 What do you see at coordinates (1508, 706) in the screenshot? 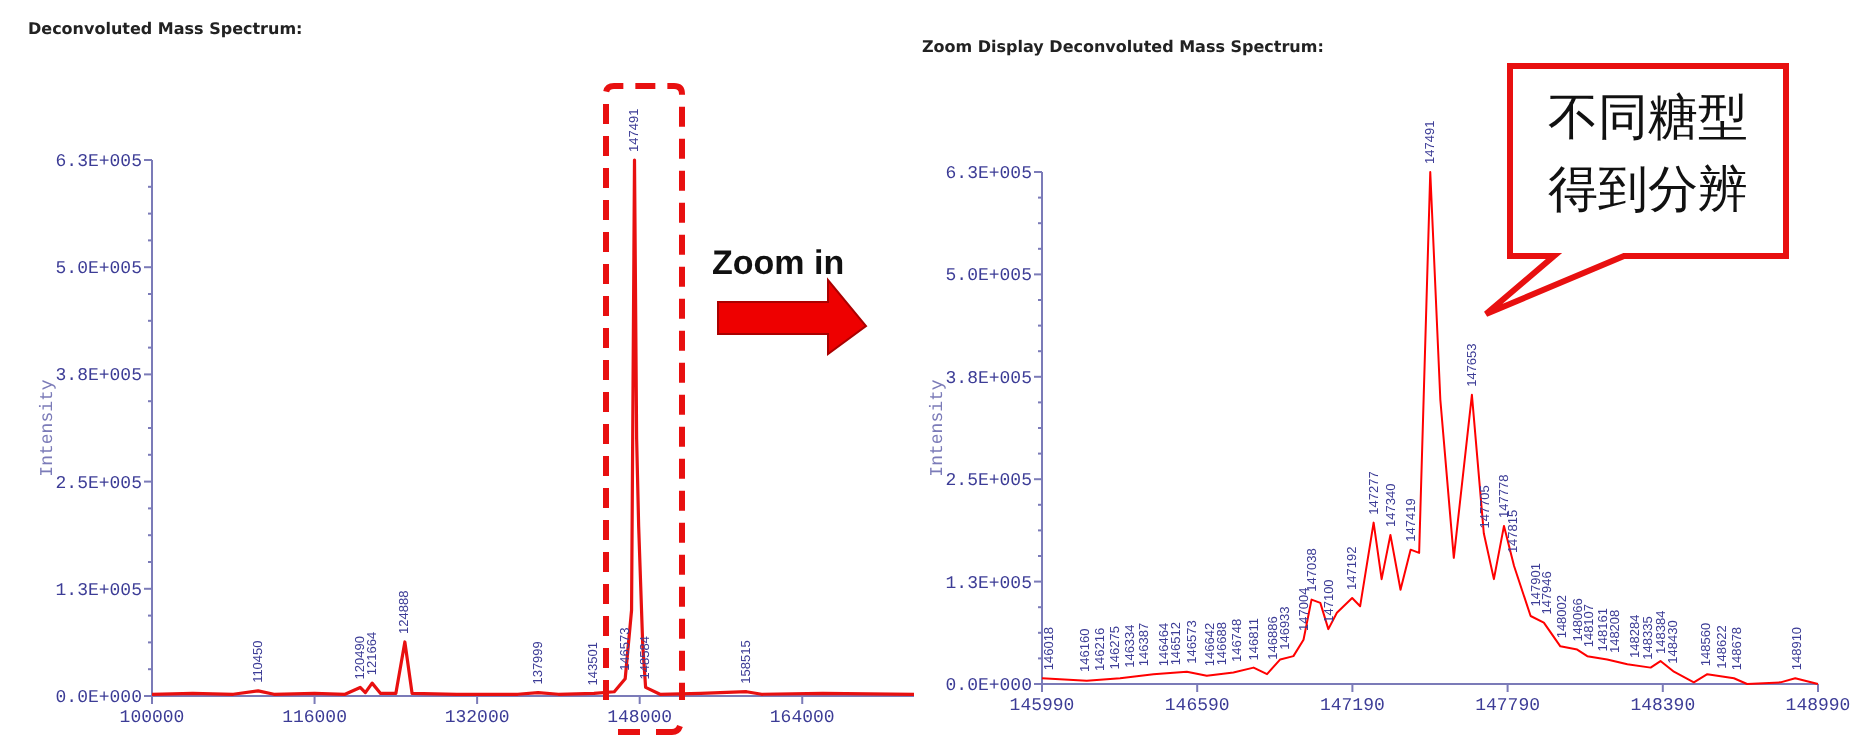
I see `x-tick-label: 147790` at bounding box center [1508, 706].